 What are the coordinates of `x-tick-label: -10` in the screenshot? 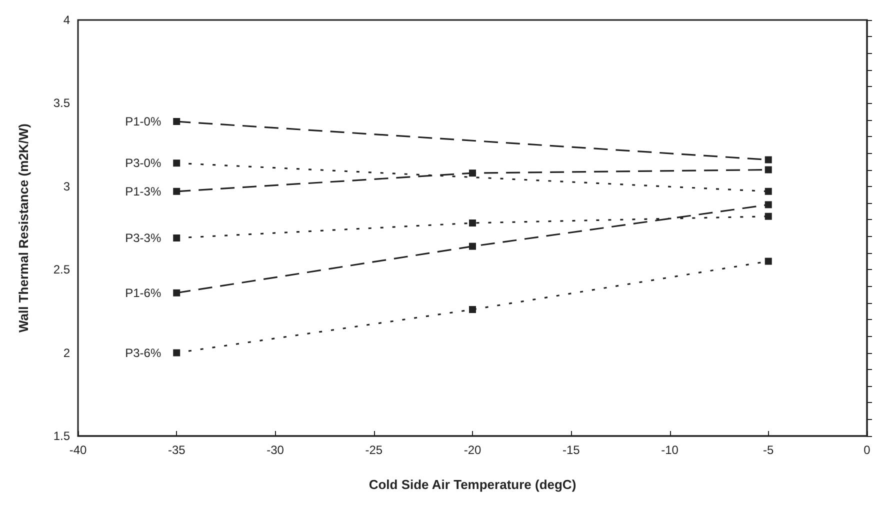 It's located at (670, 450).